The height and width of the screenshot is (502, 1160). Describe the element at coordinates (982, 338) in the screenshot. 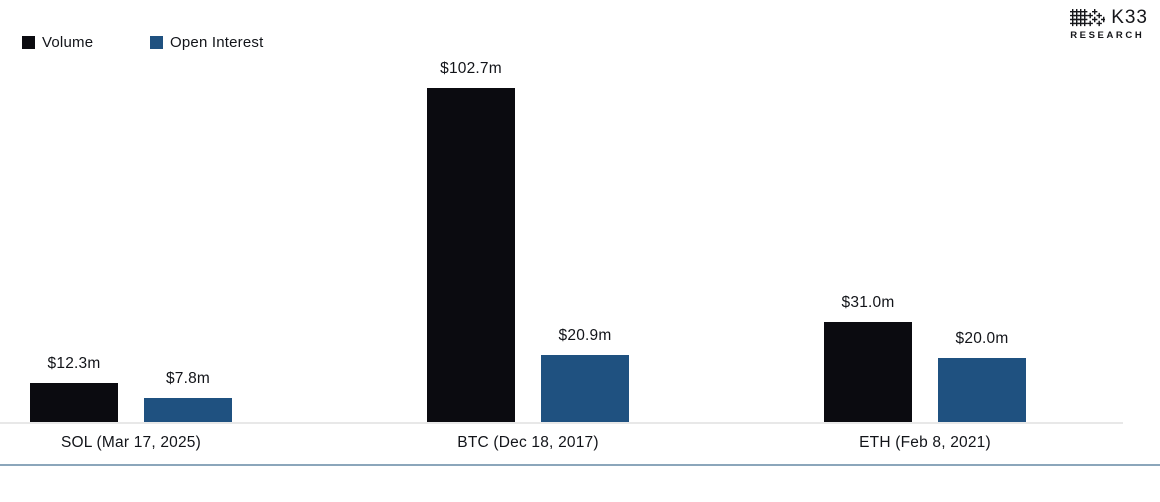

I see `bar-value-label: $20.0m` at that location.